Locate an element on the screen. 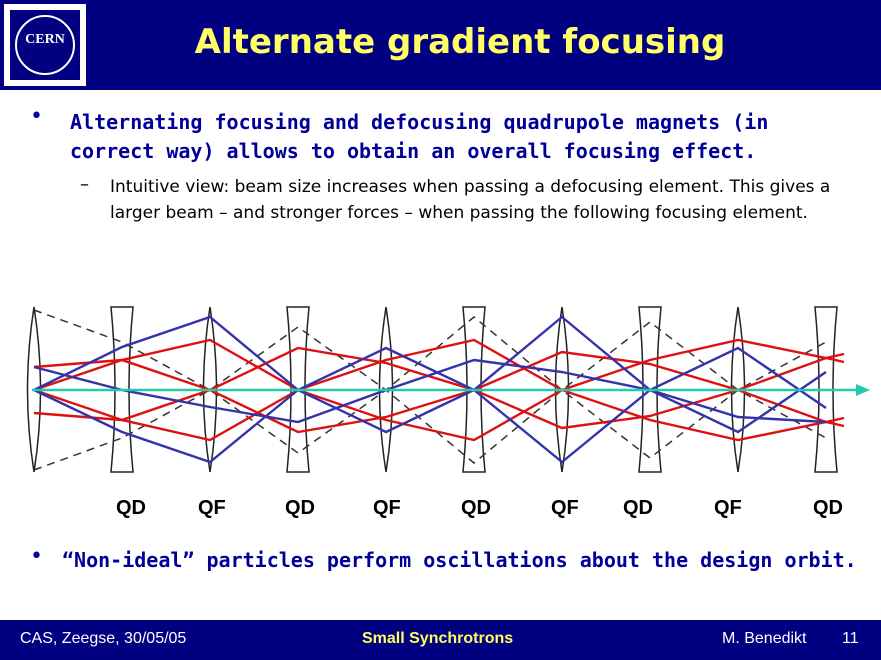 This screenshot has width=881, height=660. footer-talk-title: Small Synchrotrons is located at coordinates (438, 638).